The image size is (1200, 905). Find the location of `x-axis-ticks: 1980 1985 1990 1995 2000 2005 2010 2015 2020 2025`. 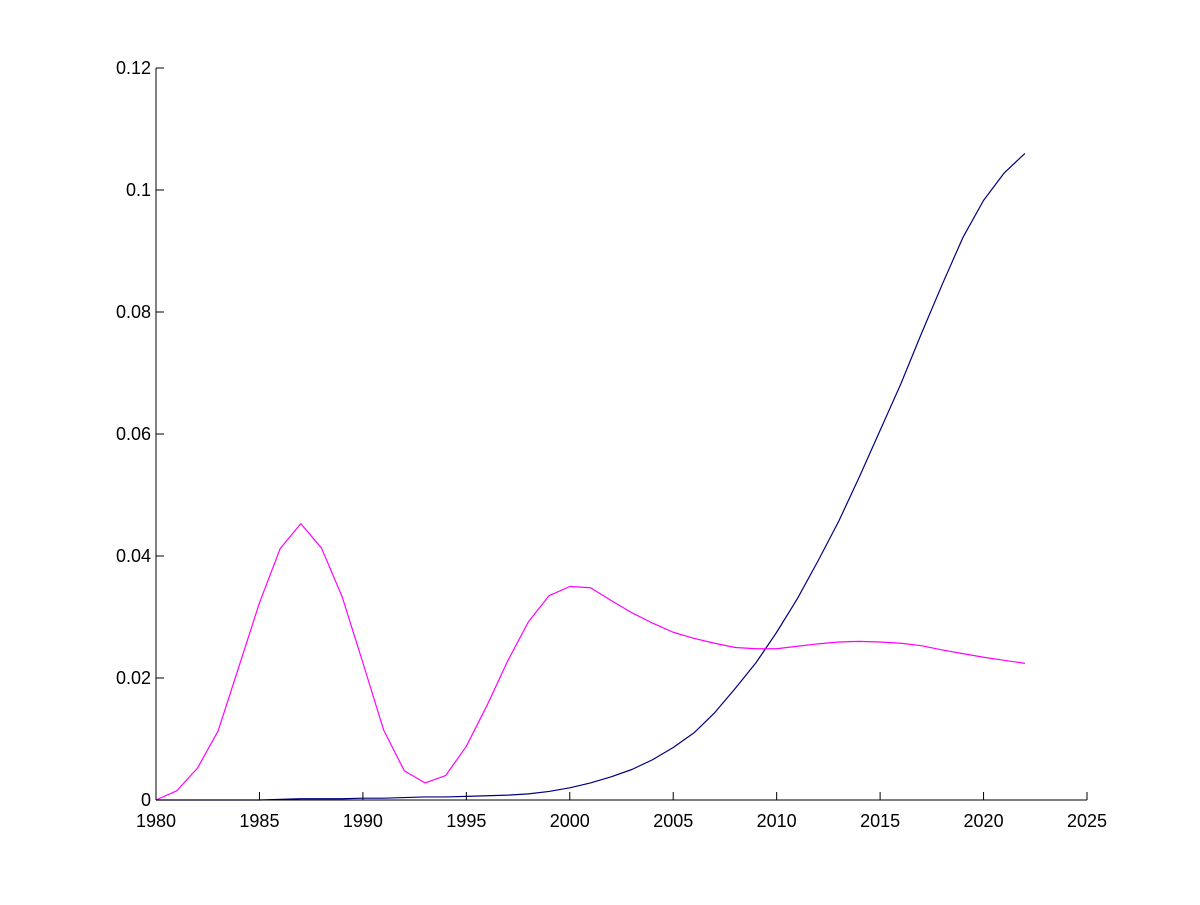

x-axis-ticks: 1980 1985 1990 1995 2000 2005 2010 2015 2020 2025 is located at coordinates (621, 811).